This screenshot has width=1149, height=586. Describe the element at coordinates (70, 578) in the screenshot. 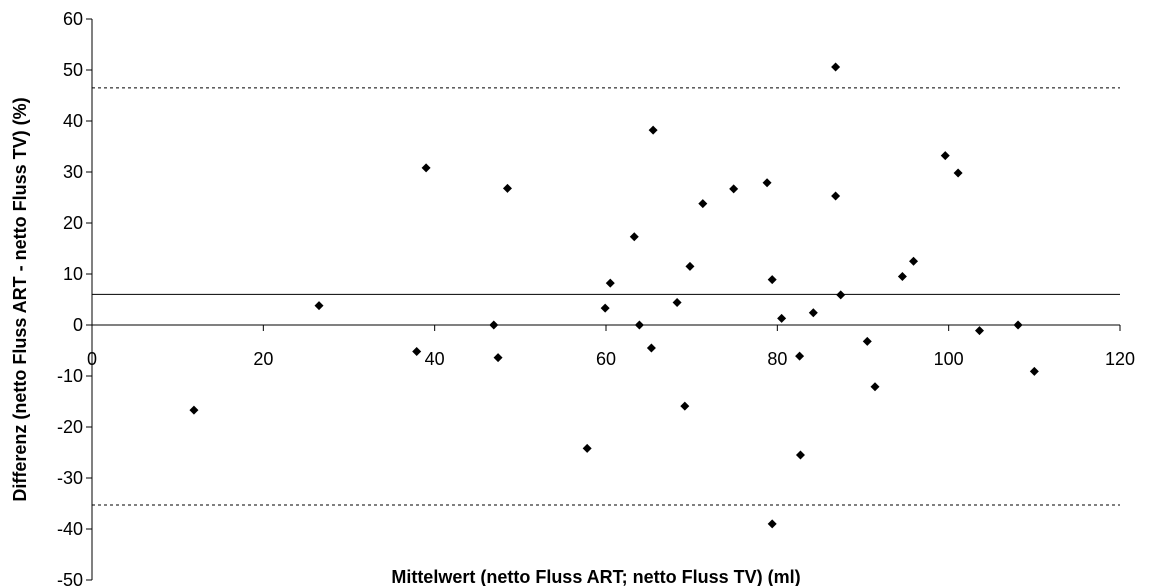

I see `y-tick-label: -50` at that location.